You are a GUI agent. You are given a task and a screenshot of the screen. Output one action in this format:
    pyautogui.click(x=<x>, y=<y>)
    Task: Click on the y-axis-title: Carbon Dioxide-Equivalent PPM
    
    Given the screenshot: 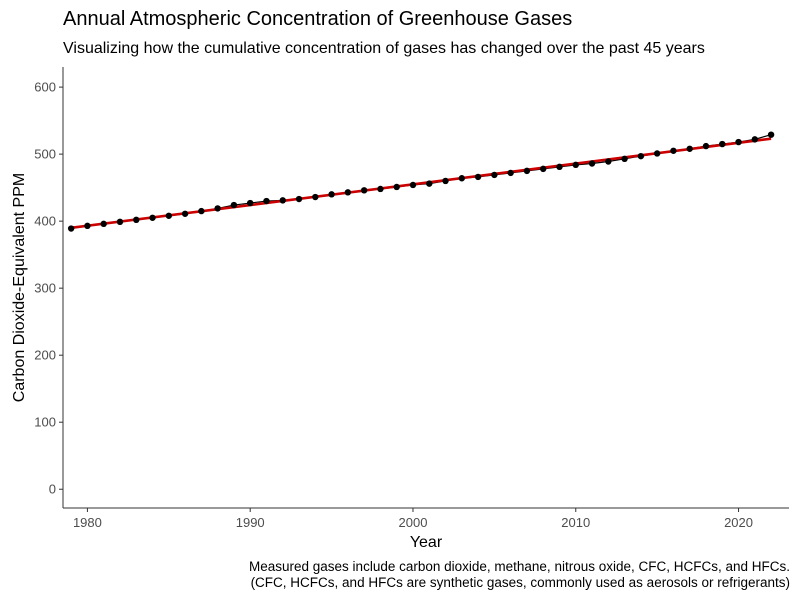 What is the action you would take?
    pyautogui.click(x=19, y=287)
    